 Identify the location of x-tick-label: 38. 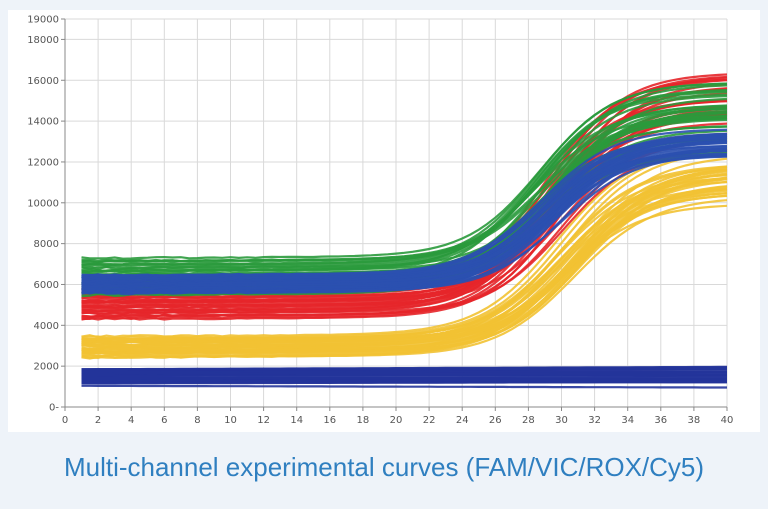
(694, 420).